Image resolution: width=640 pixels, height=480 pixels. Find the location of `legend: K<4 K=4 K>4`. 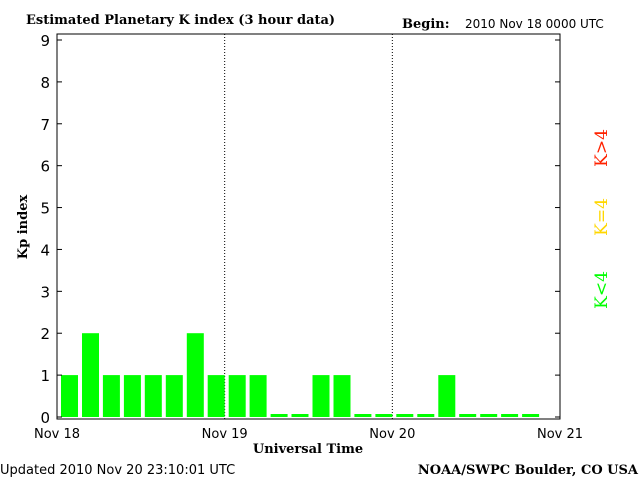

legend: K<4 K=4 K>4 is located at coordinates (602, 219).